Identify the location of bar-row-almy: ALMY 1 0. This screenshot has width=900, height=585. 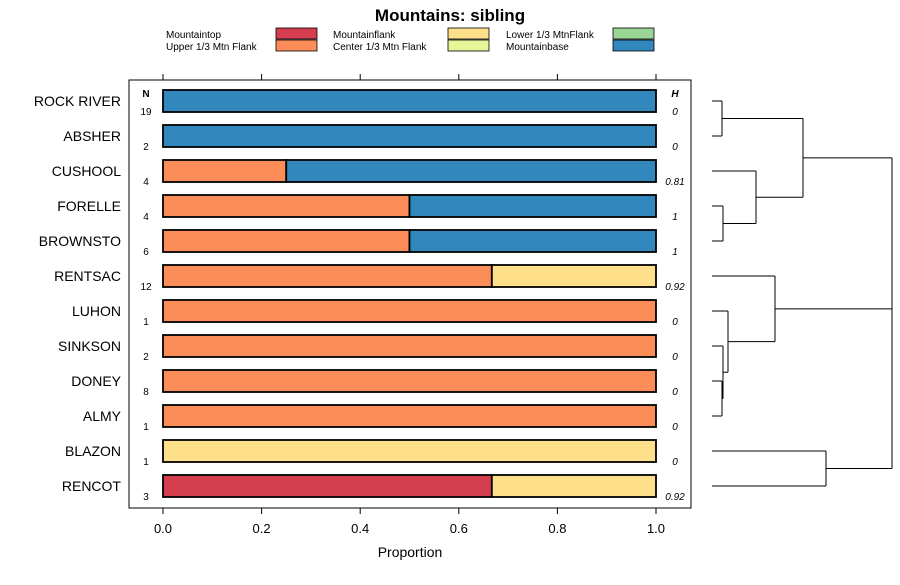
(380, 418).